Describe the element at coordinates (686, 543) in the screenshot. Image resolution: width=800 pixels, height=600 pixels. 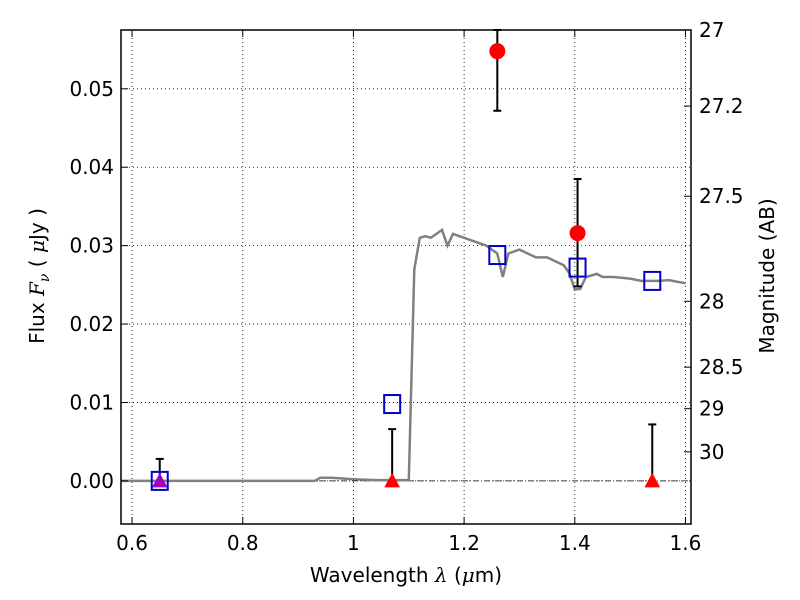
I see `x-tick-label: 1.6` at that location.